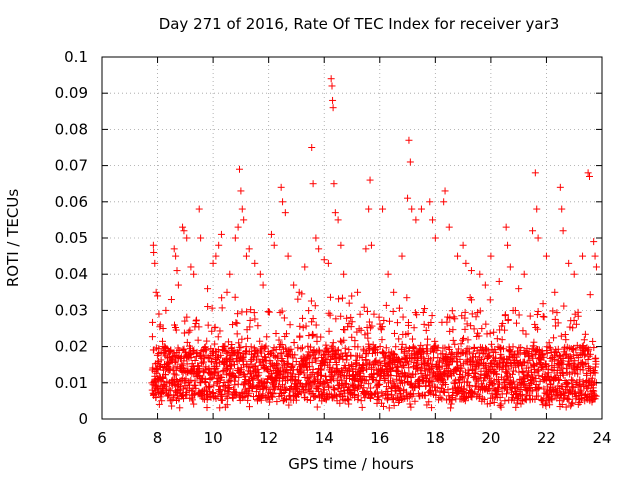 The width and height of the screenshot is (640, 480). Describe the element at coordinates (158, 438) in the screenshot. I see `x-tick-label: 8` at that location.